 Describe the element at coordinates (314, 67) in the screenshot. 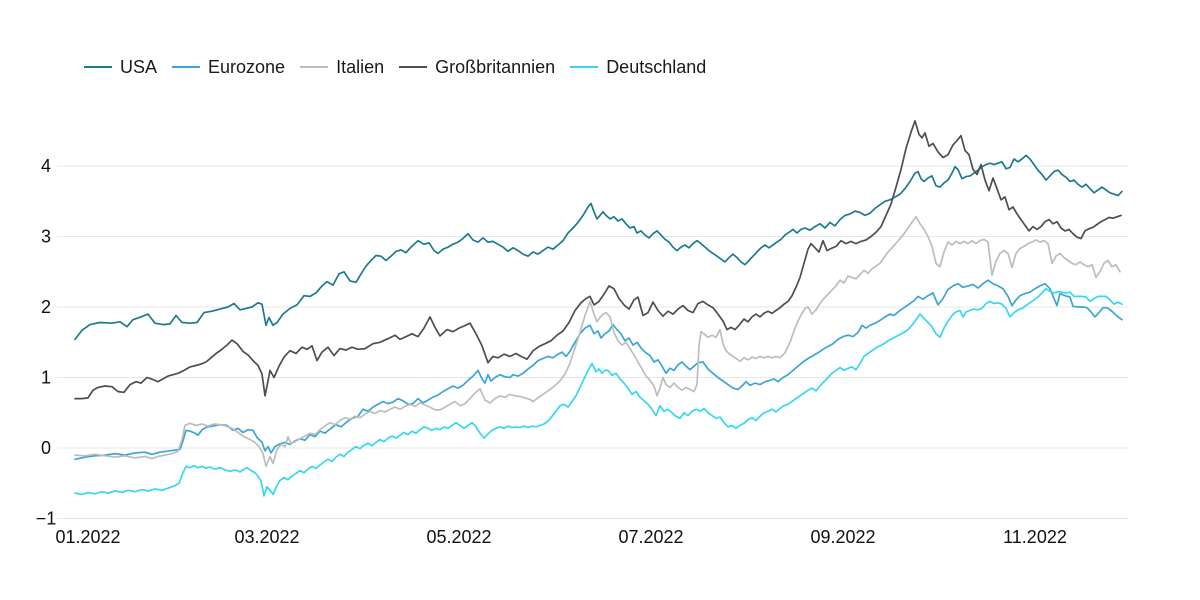

I see `legend-swatch-italien` at that location.